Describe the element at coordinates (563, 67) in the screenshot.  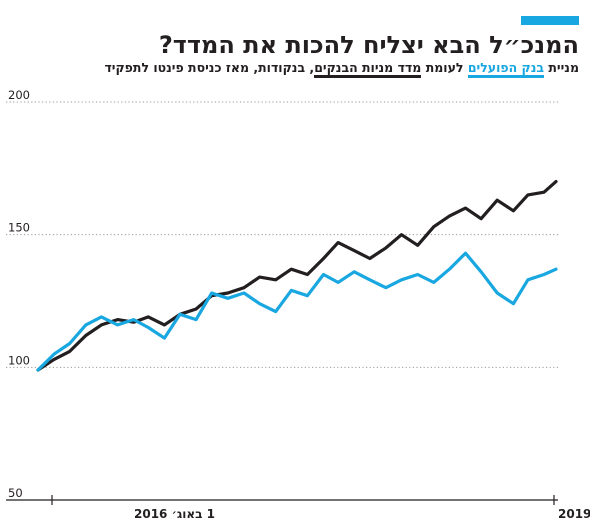
I see `subtitle-prefix: מניית` at that location.